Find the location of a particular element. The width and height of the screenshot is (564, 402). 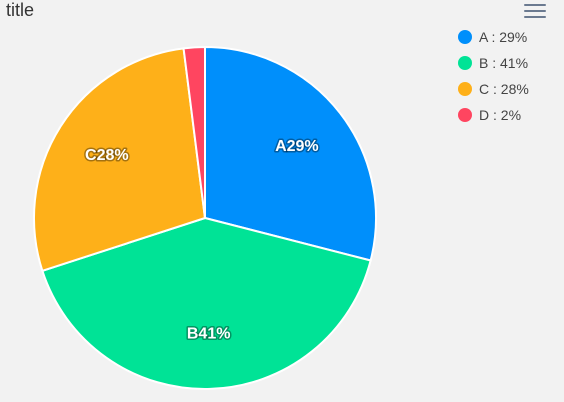

legend: A : 29% B : 41% C : 28% D : 2% is located at coordinates (508, 76).